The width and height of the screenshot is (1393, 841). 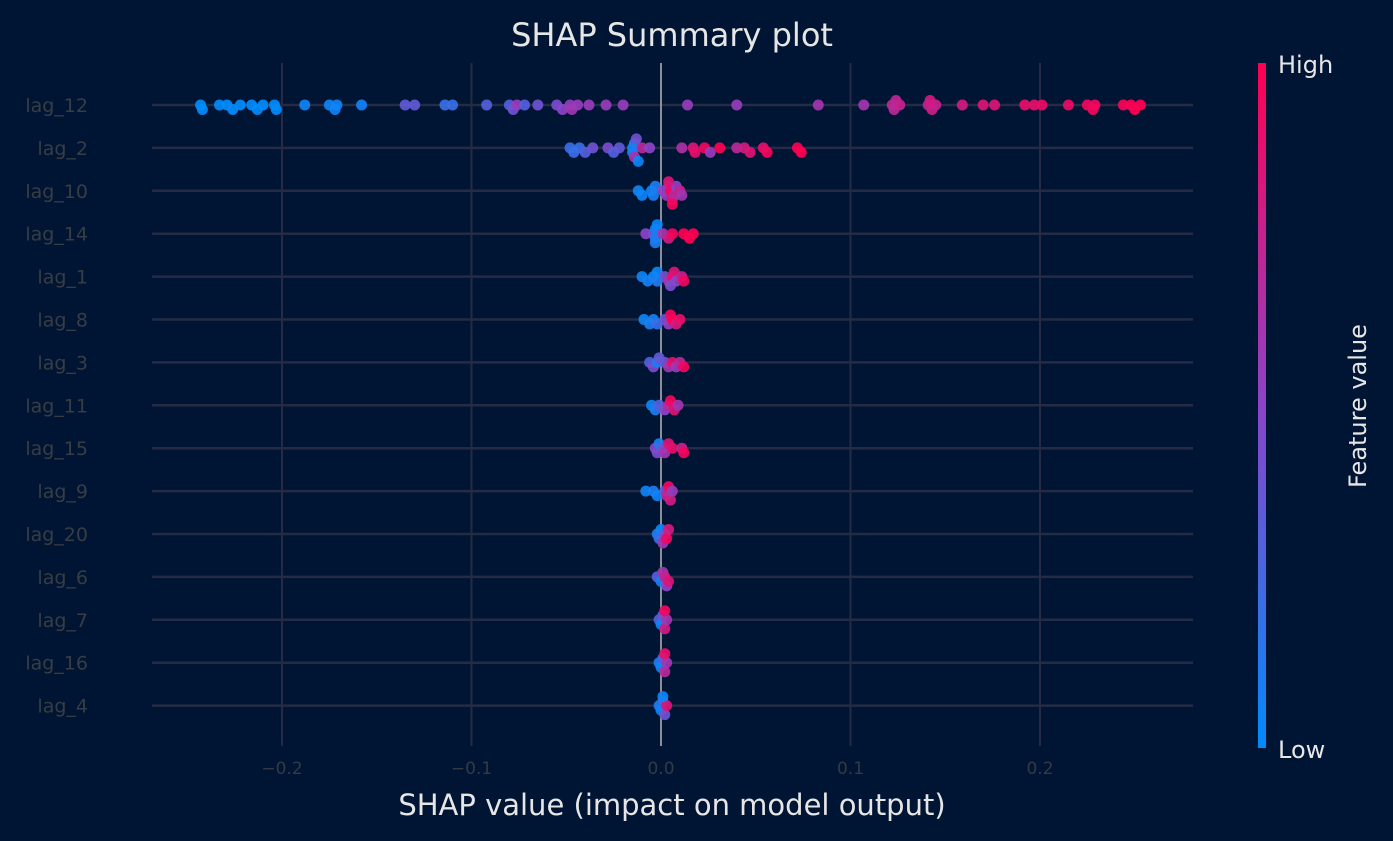 What do you see at coordinates (56, 449) in the screenshot?
I see `feature-label: lag_15` at bounding box center [56, 449].